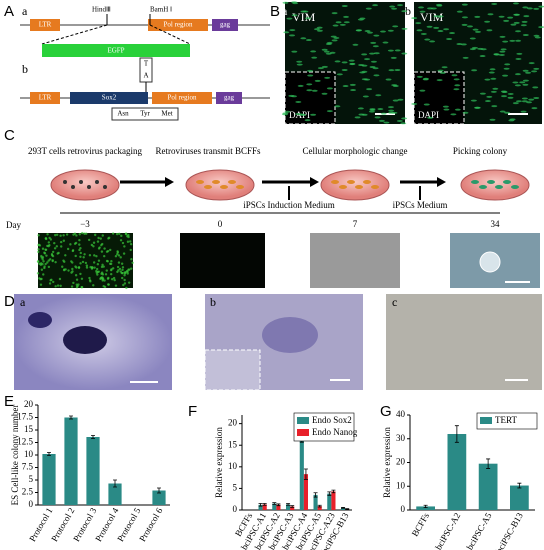 This screenshot has width=544, height=550. What do you see at coordinates (506, 420) in the screenshot?
I see `legend-label: TERT` at bounding box center [506, 420].